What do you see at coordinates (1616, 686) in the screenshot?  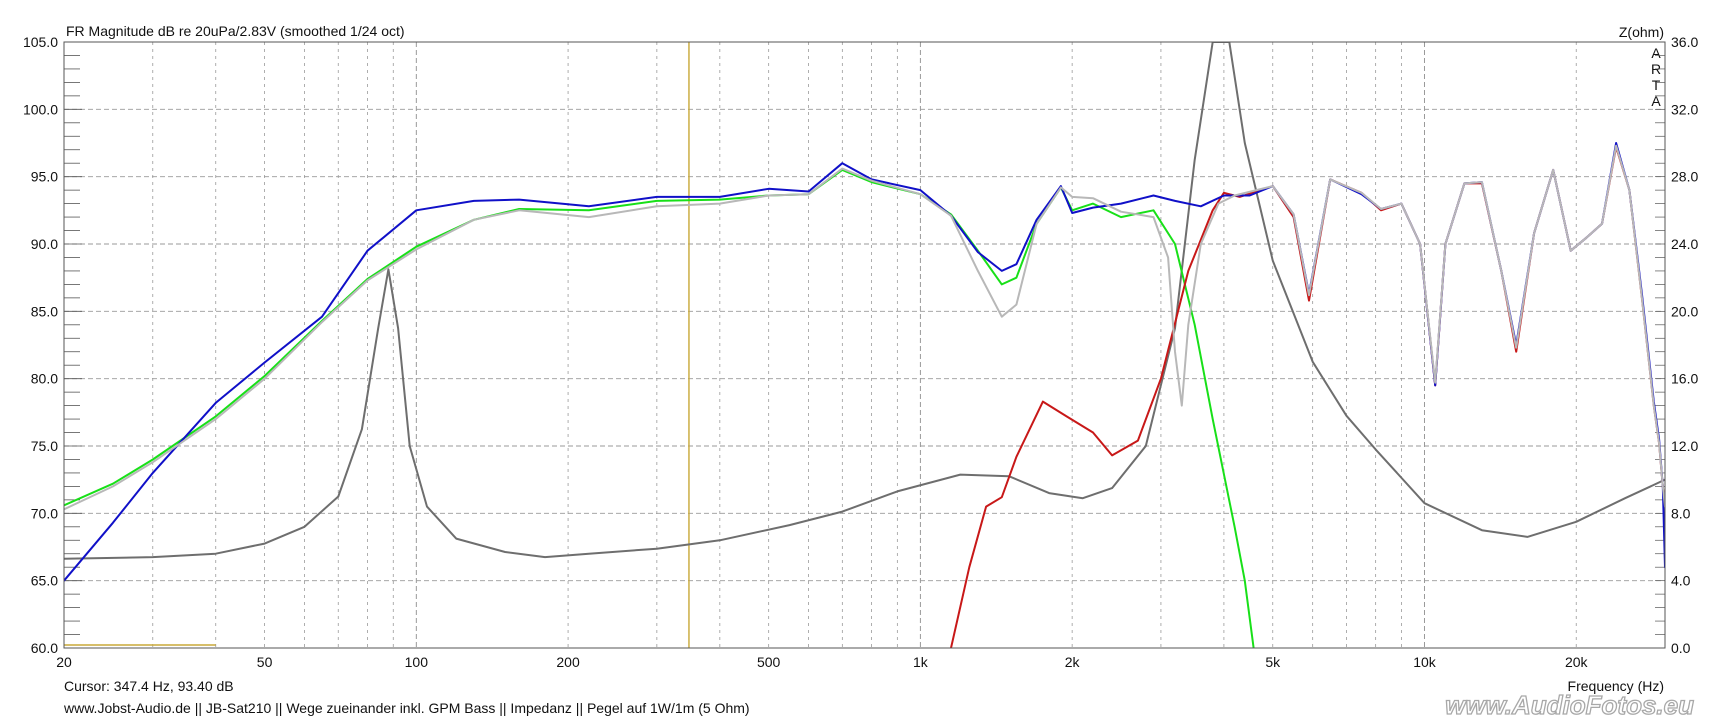 I see `x-axis-title: Frequency (Hz)` at bounding box center [1616, 686].